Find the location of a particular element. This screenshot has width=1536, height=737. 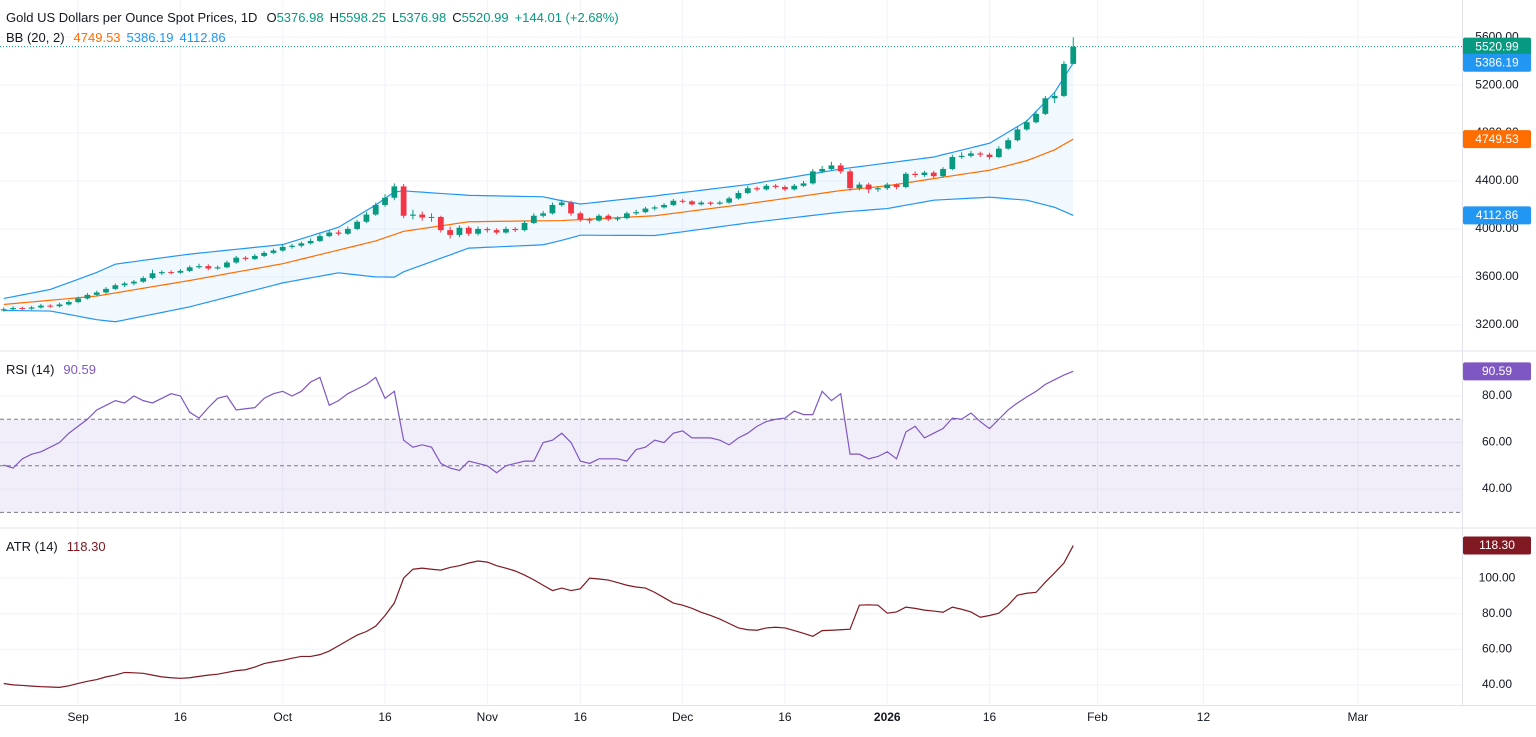

y-tick-label: 3200.00 is located at coordinates (1497, 324).